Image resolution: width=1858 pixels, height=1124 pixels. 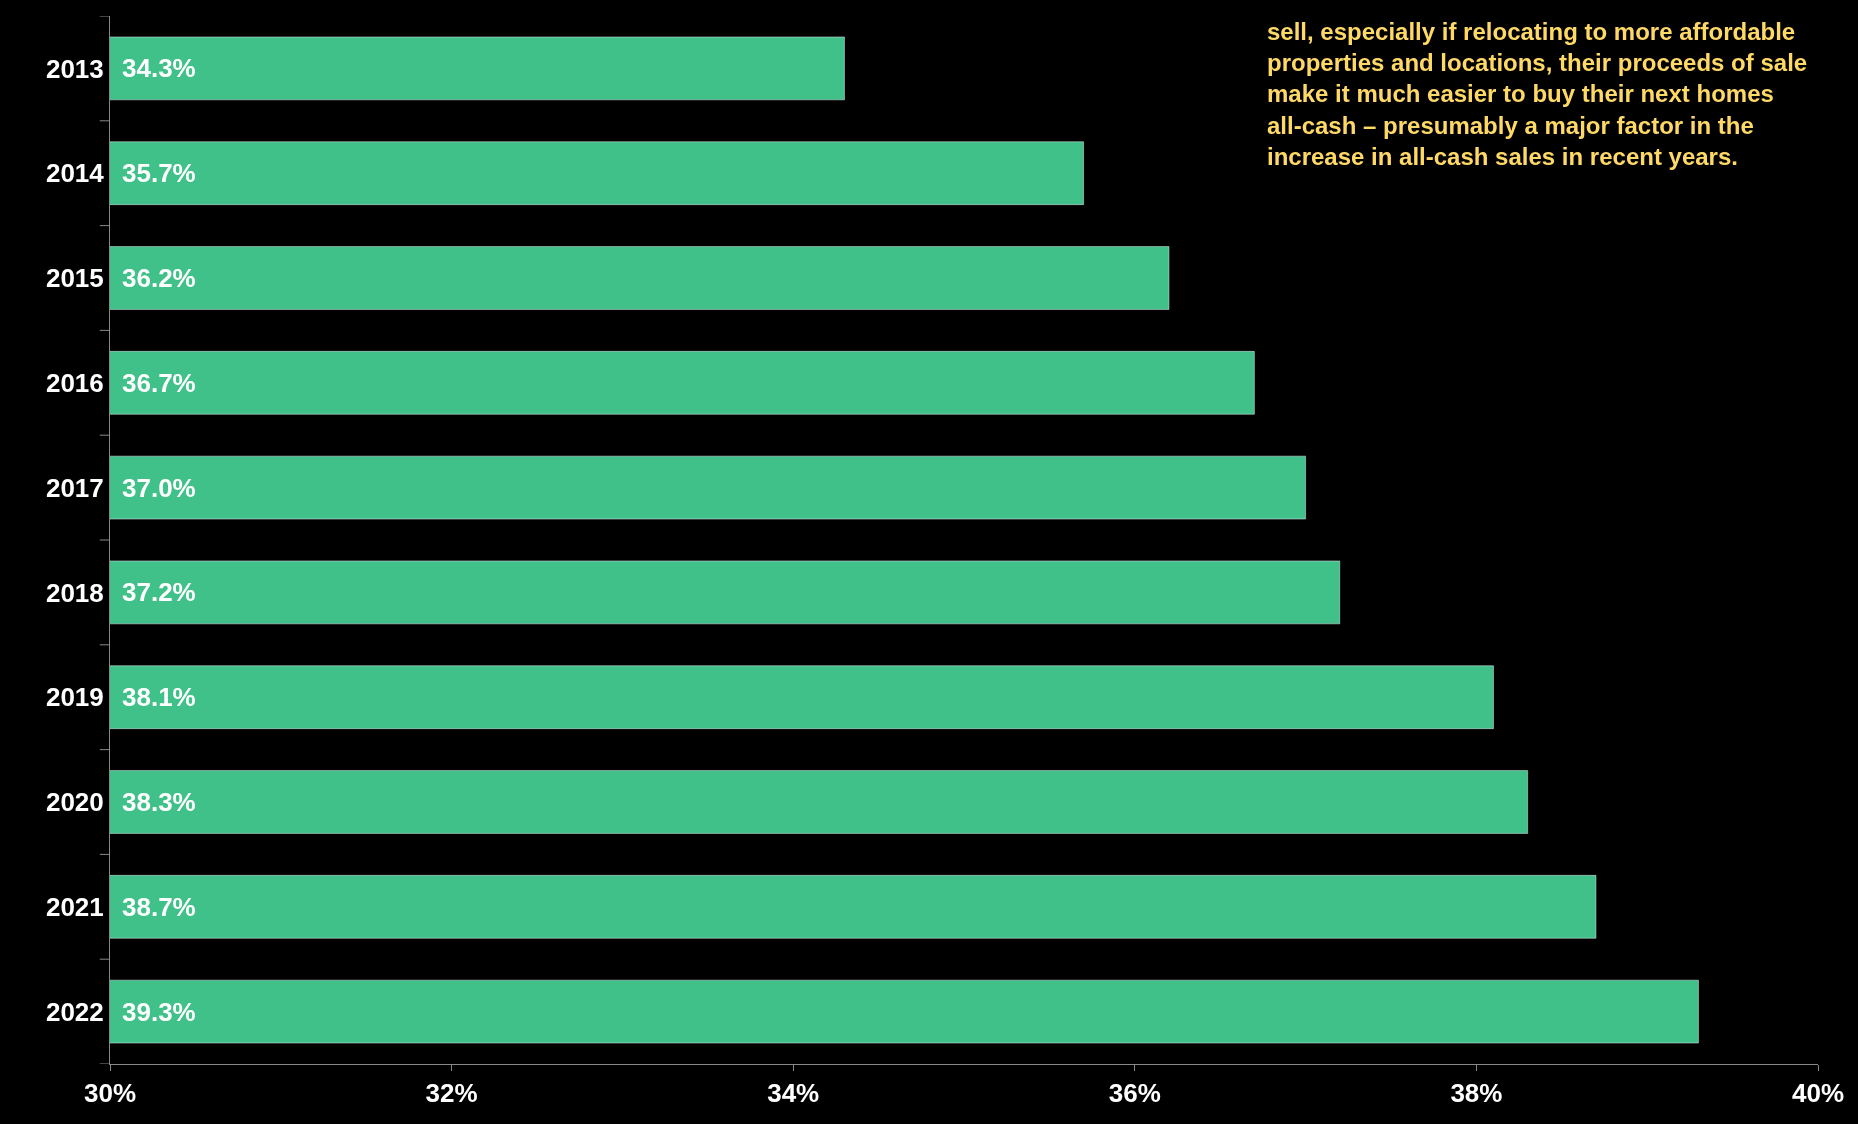 What do you see at coordinates (159, 802) in the screenshot?
I see `data-label: 38.3%` at bounding box center [159, 802].